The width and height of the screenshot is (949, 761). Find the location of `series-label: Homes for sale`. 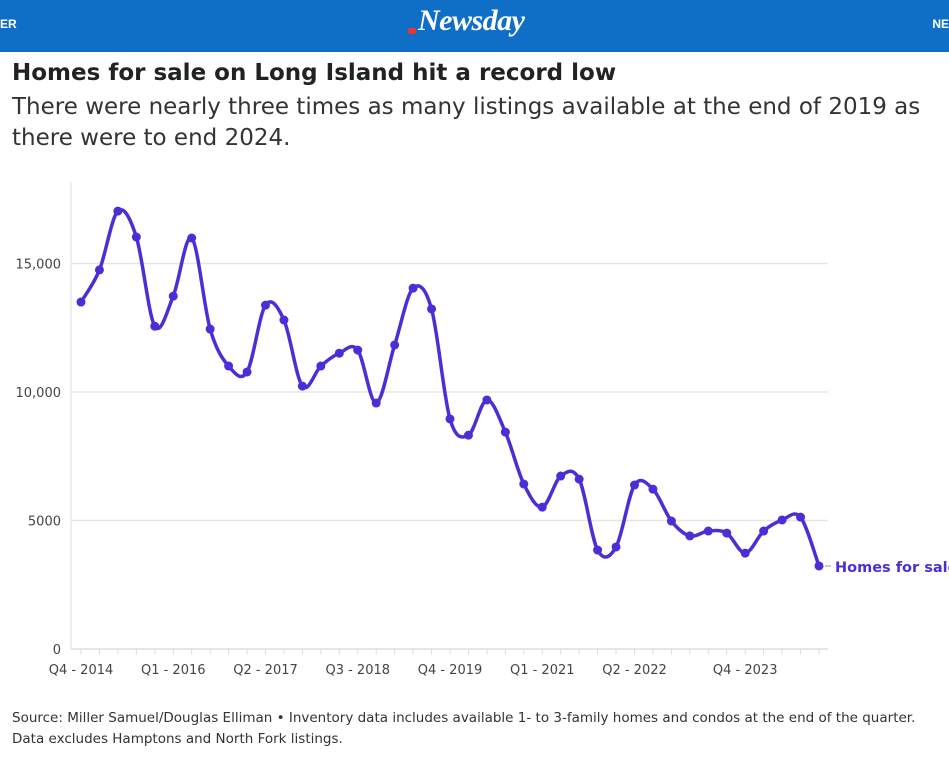

series-label: Homes for sale is located at coordinates (892, 568).